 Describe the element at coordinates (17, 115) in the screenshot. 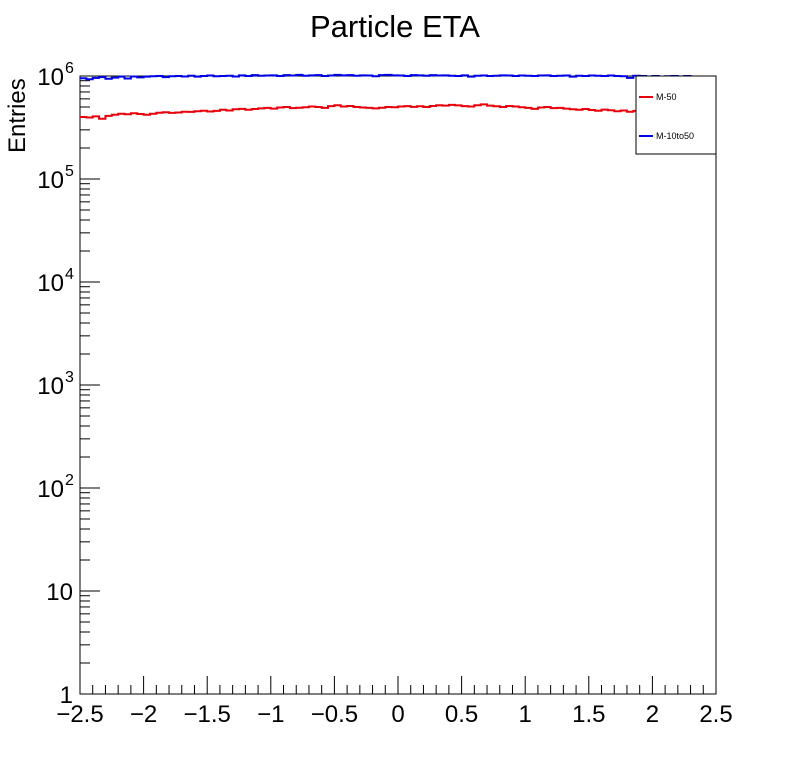

I see `y-axis-label: Entries` at that location.